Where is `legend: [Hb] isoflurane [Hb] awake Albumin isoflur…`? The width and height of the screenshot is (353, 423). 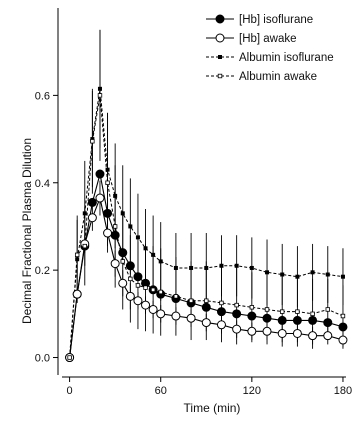
legend: [Hb] isoflurane [Hb] awake Albumin isoflur… is located at coordinates (270, 48).